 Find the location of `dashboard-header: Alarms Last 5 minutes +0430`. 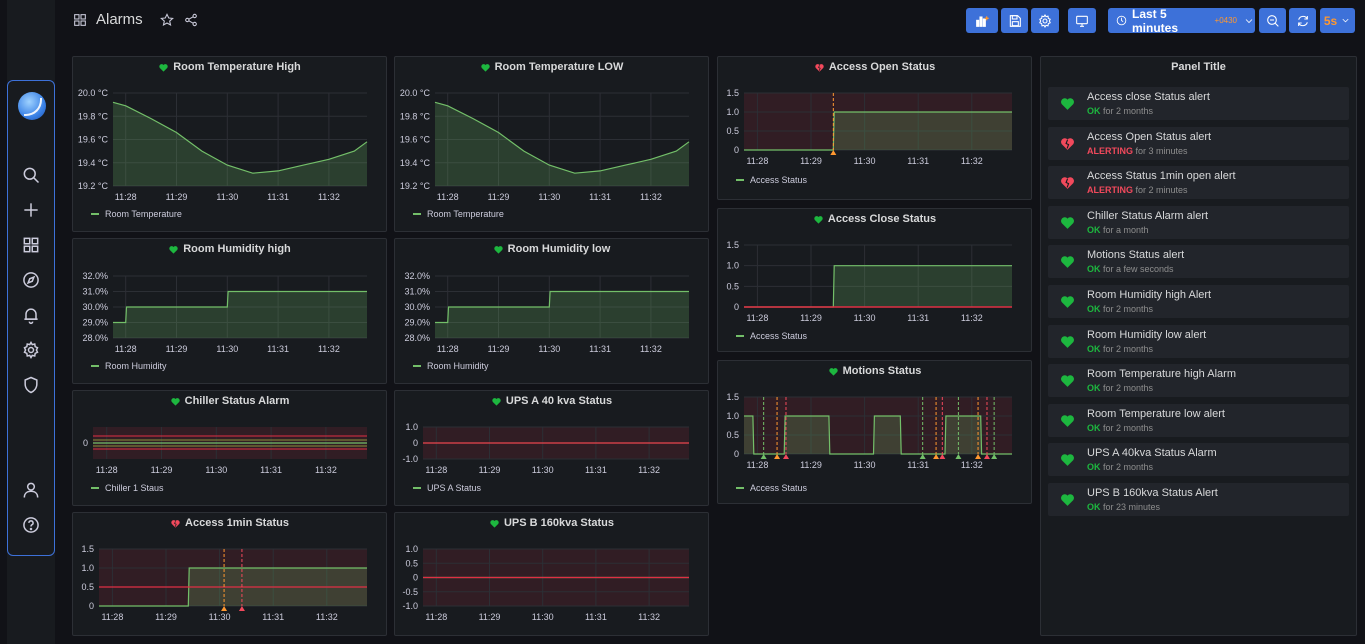

dashboard-header: Alarms Last 5 minutes +0430 is located at coordinates (712, 21).